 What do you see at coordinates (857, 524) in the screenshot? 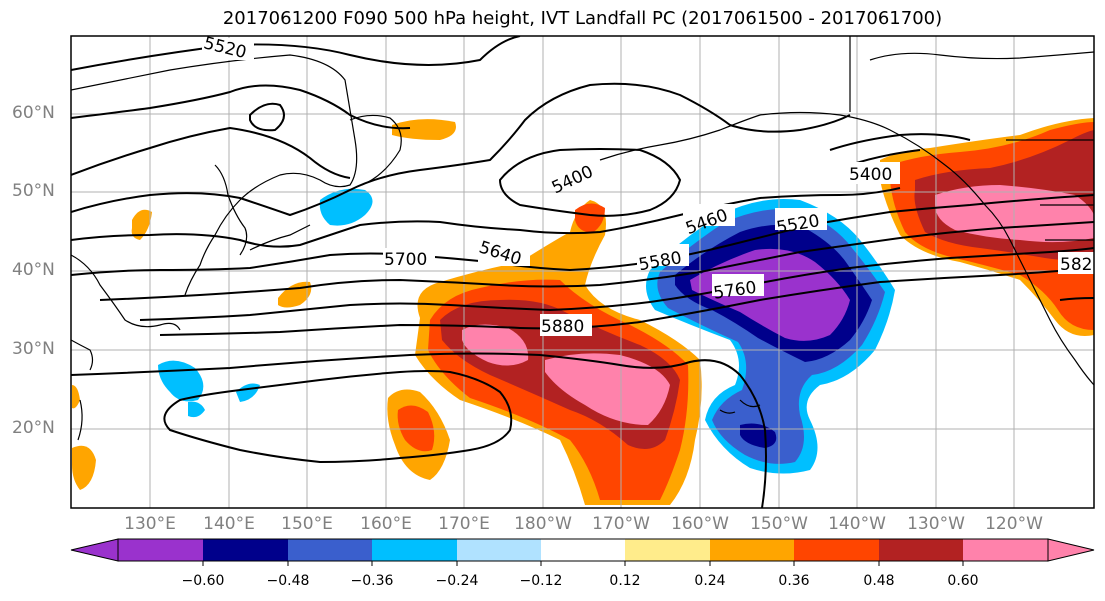
I see `lon-label: 140°W` at bounding box center [857, 524].